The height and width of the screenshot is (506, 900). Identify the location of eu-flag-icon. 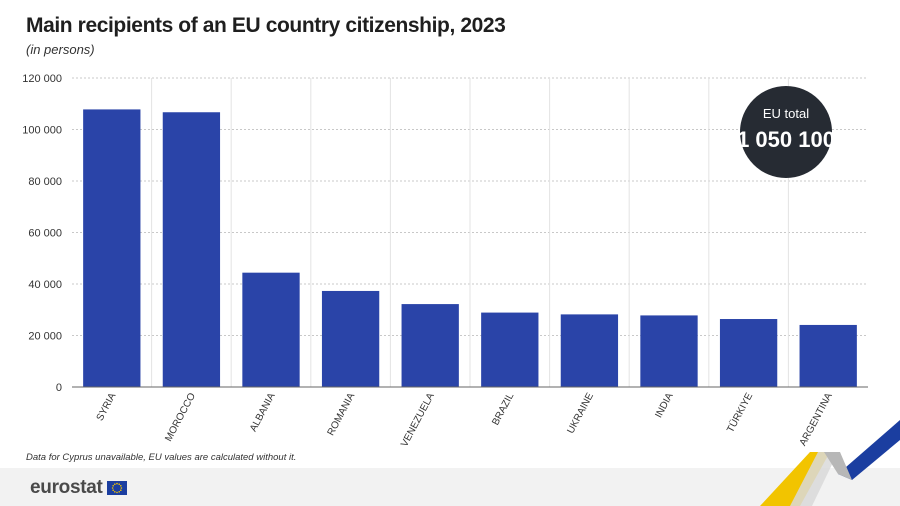
(116, 488).